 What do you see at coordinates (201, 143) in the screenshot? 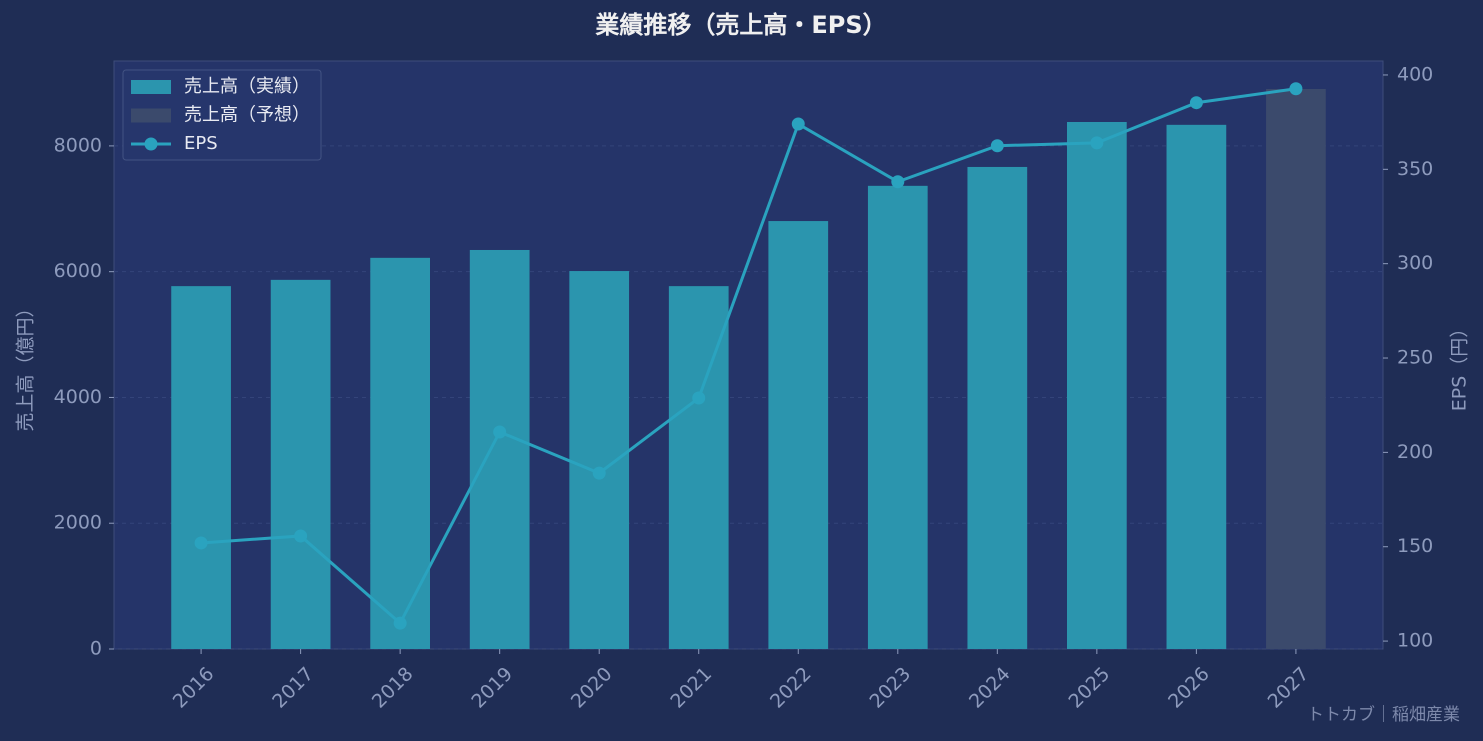
I see `legend-label: EPS` at bounding box center [201, 143].